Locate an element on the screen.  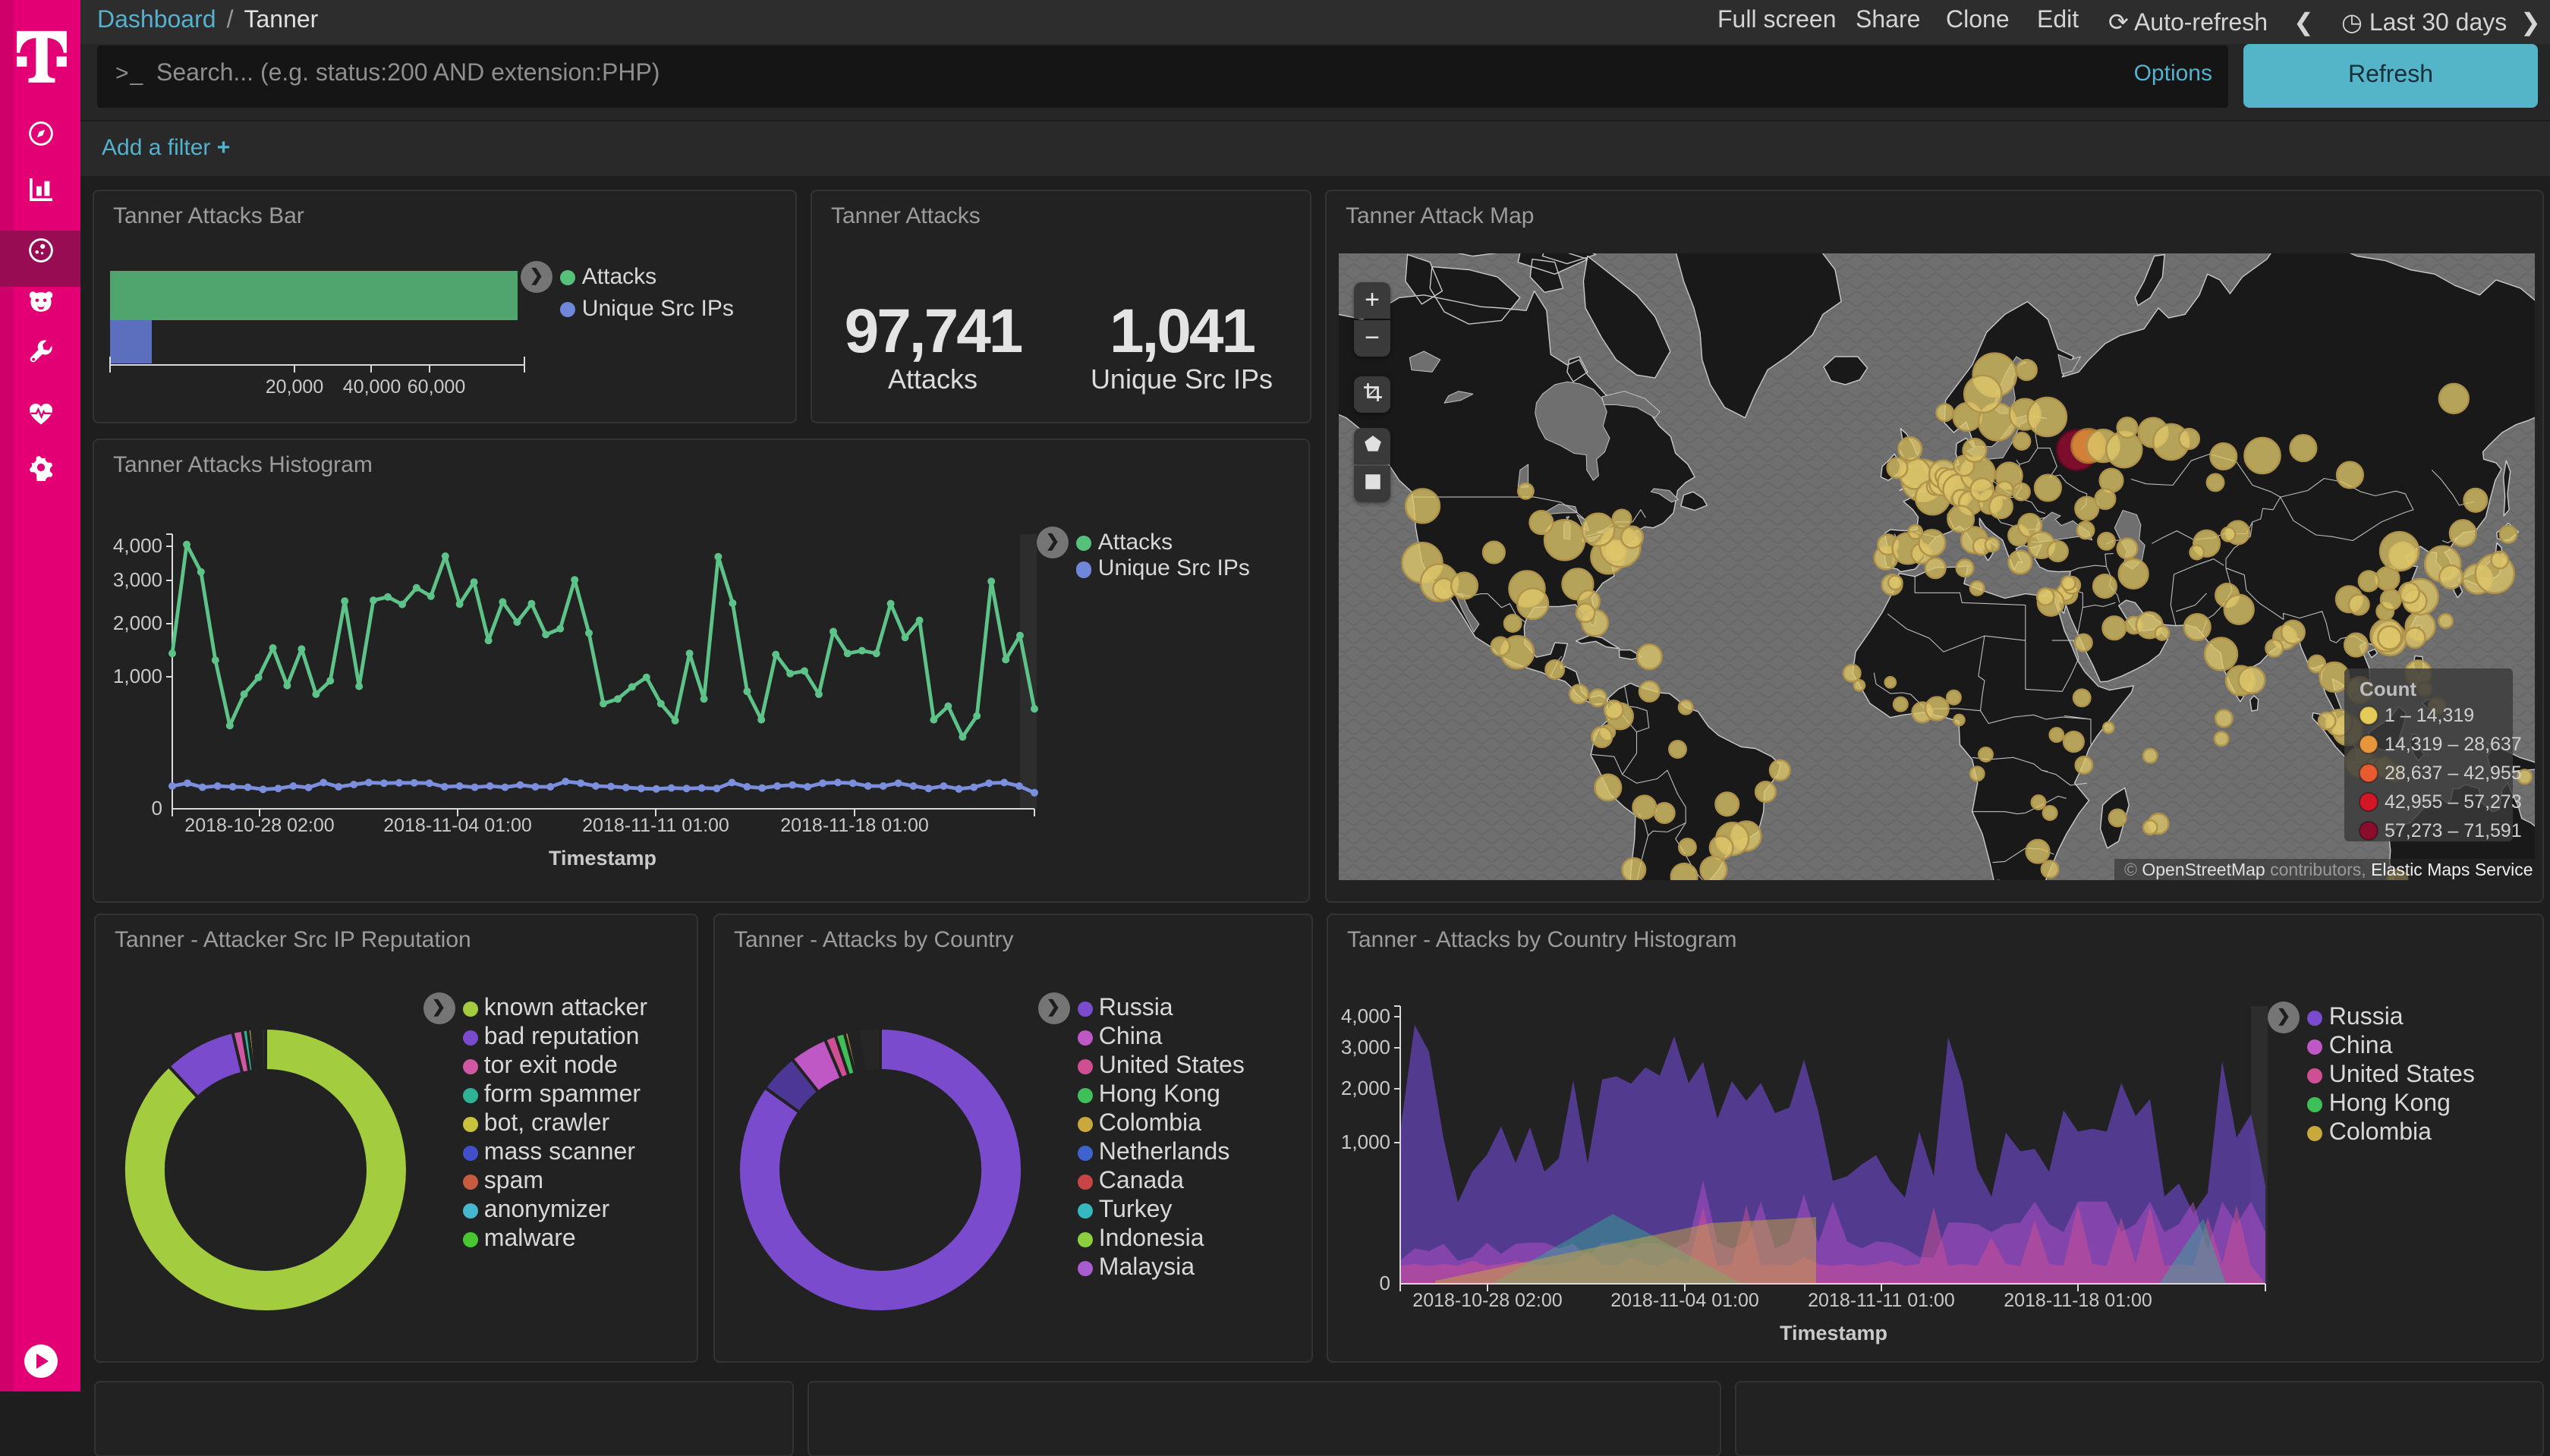
svg-text: 1 – 14,319 is located at coordinates (2428, 715).